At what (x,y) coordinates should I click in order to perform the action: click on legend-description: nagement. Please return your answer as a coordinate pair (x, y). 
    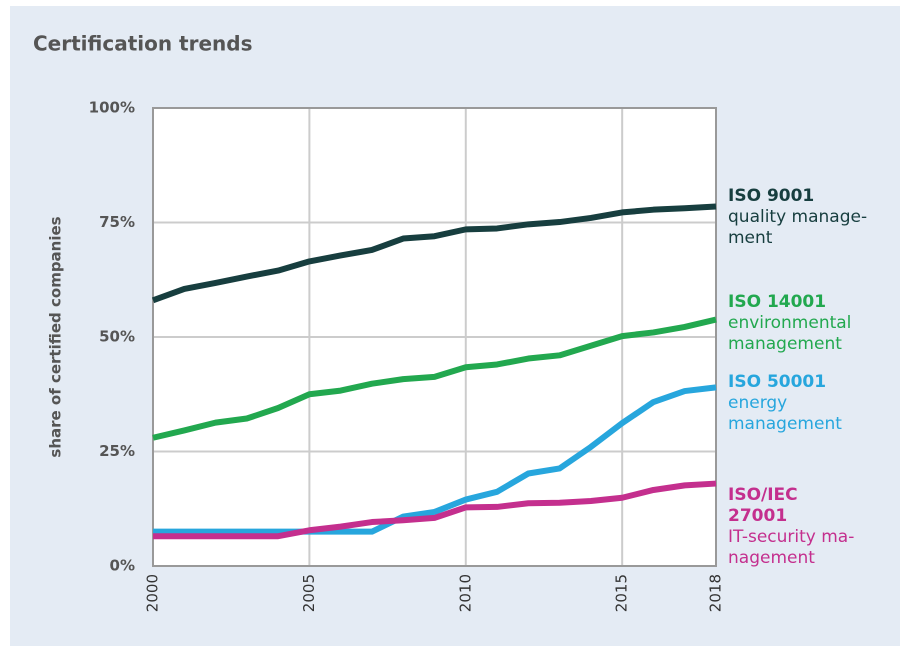
    Looking at the image, I should click on (771, 558).